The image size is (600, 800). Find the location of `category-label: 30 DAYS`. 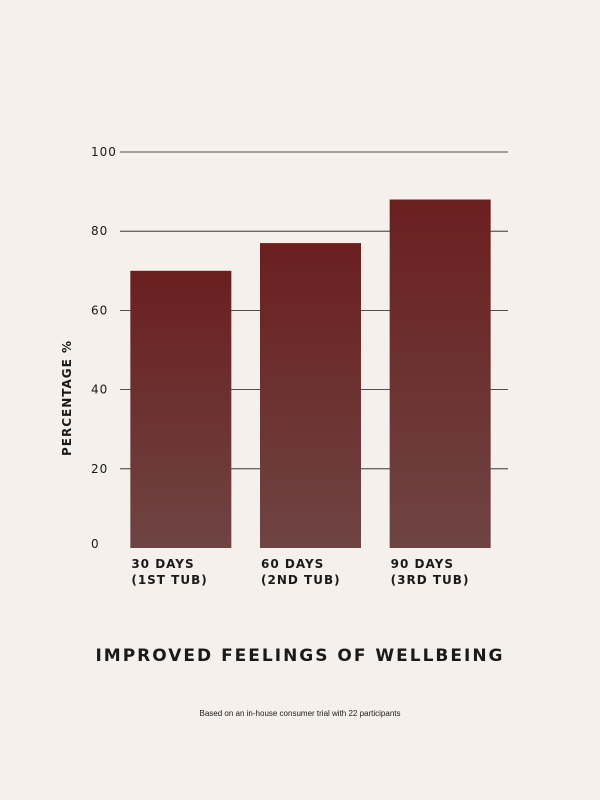

category-label: 30 DAYS is located at coordinates (162, 564).